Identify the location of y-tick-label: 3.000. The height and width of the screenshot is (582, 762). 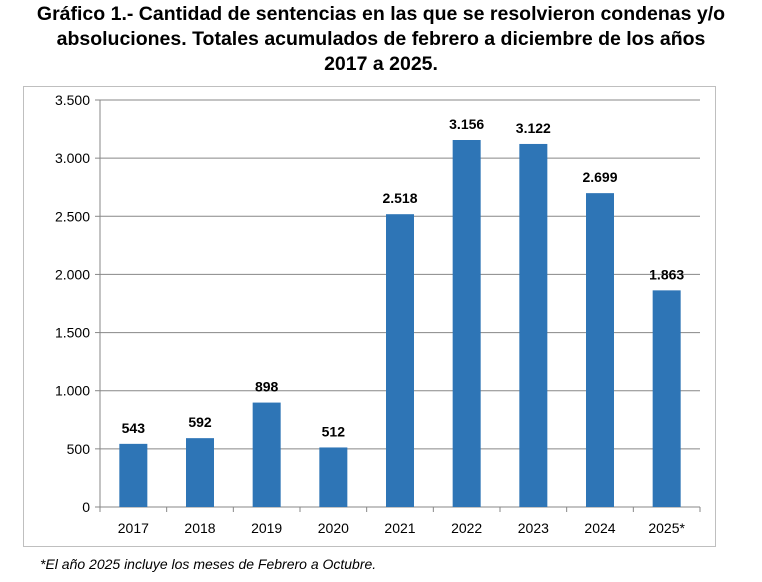
(72, 158).